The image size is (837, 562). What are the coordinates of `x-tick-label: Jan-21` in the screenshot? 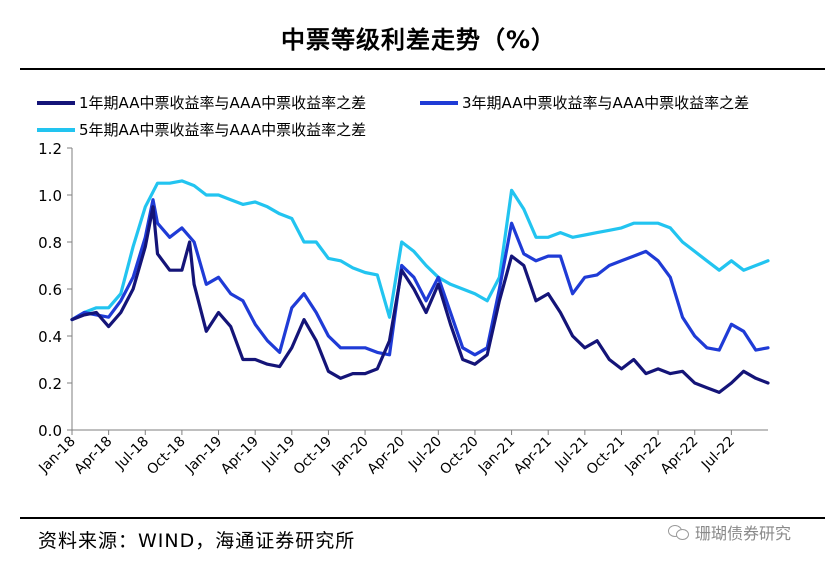 It's located at (496, 455).